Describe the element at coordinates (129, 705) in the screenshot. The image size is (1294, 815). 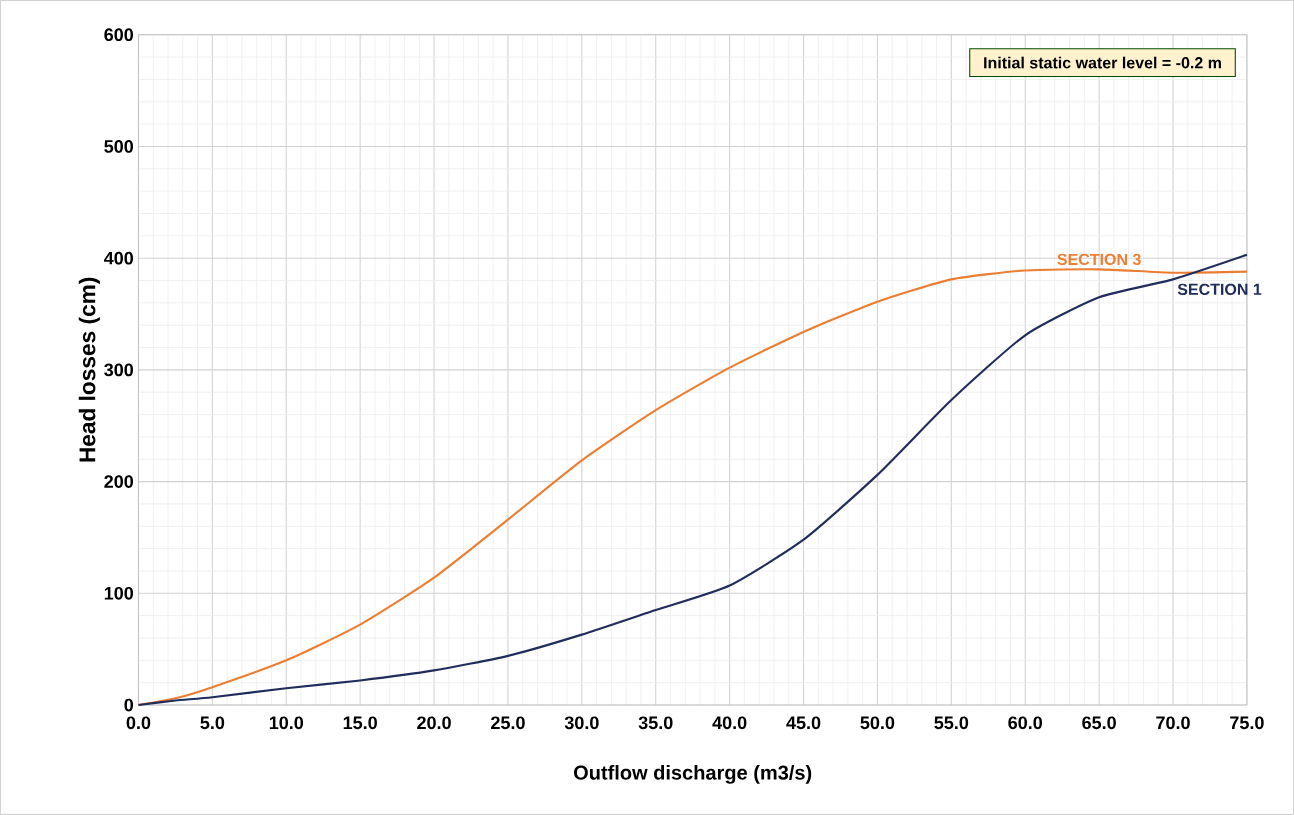
I see `y-tick-label: 0` at that location.